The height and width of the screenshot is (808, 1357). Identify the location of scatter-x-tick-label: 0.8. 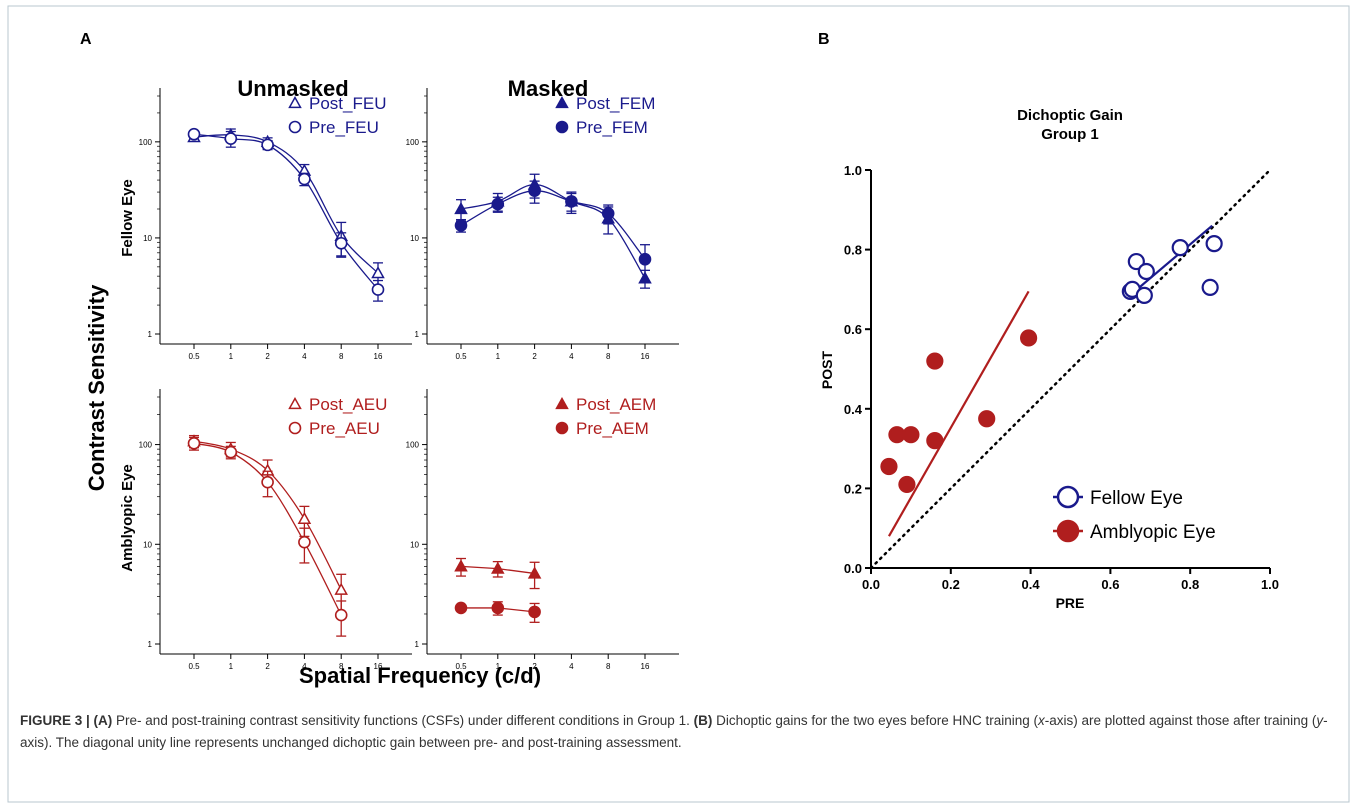
(1190, 584).